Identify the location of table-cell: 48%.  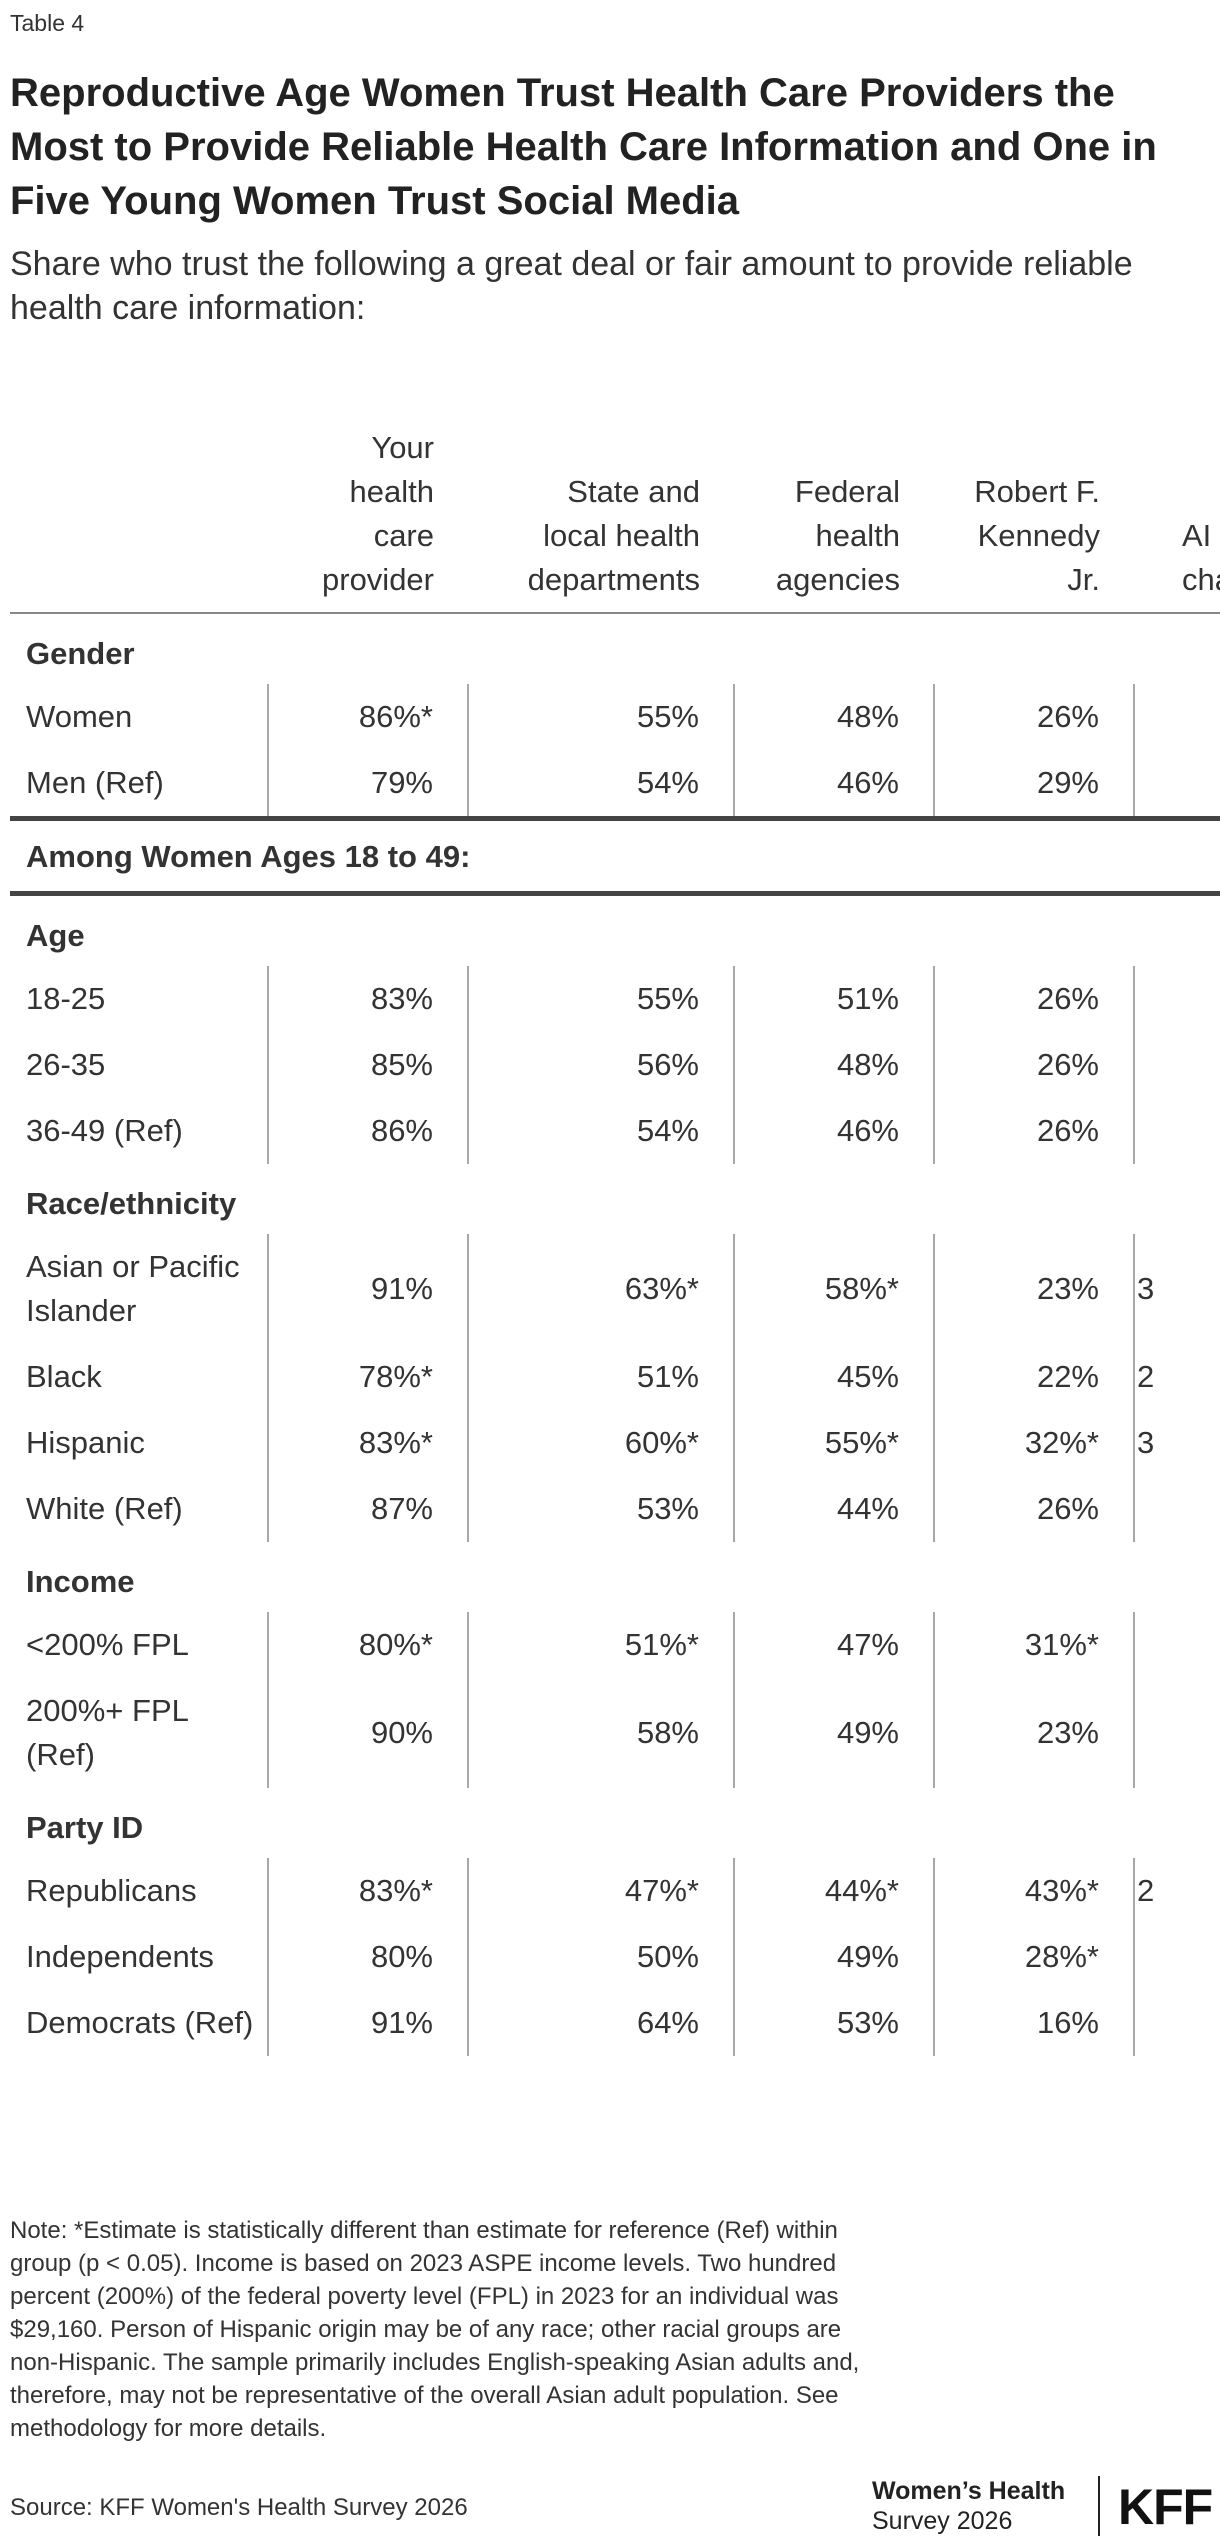
(833, 717).